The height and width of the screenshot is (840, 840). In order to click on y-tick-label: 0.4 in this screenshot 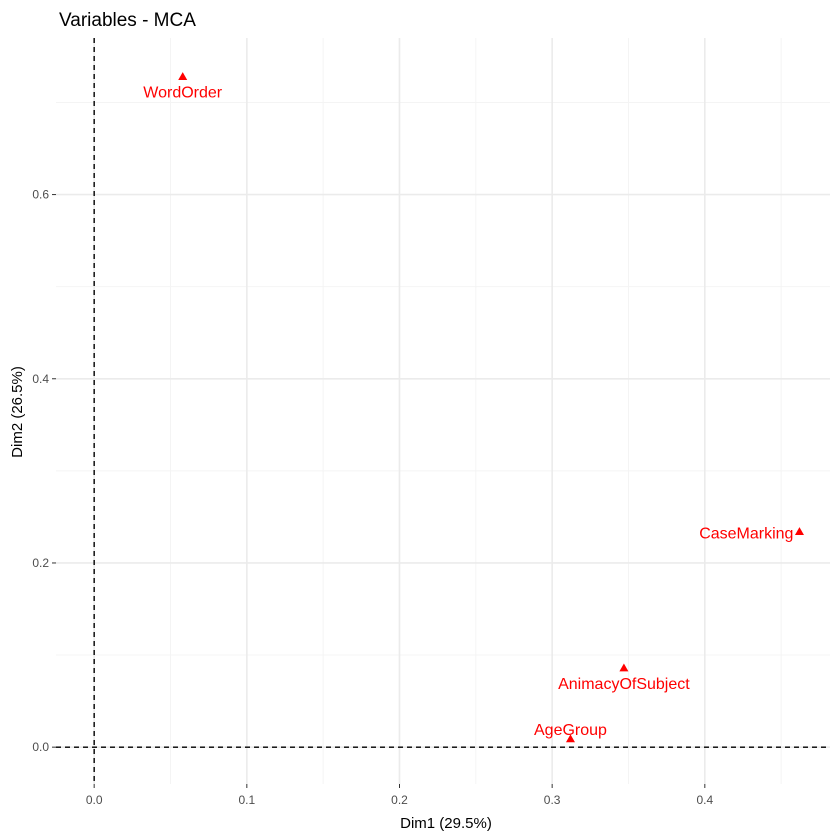, I will do `click(40, 379)`.